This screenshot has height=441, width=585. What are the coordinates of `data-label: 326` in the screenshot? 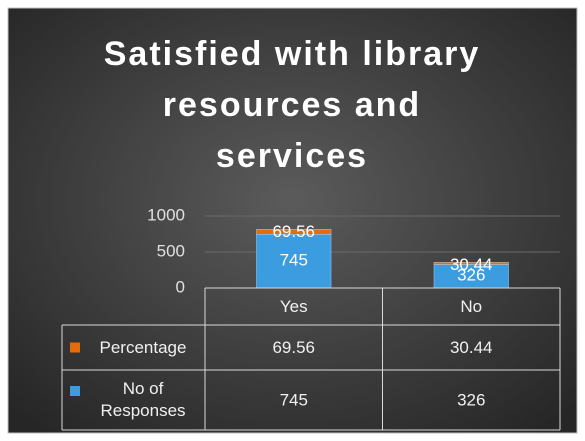 It's located at (471, 275).